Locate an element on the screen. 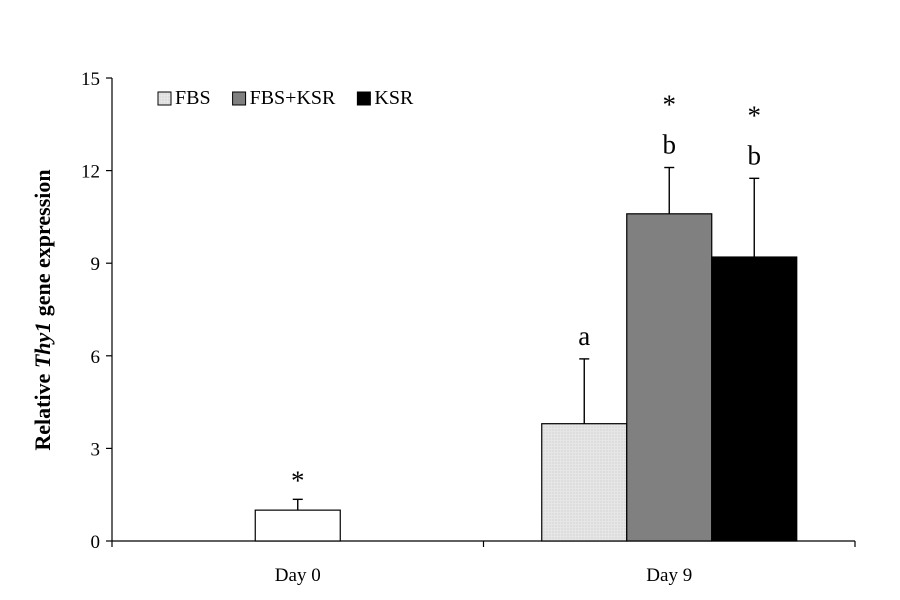  y-axis-title-suffix: gene expression is located at coordinates (42, 245).